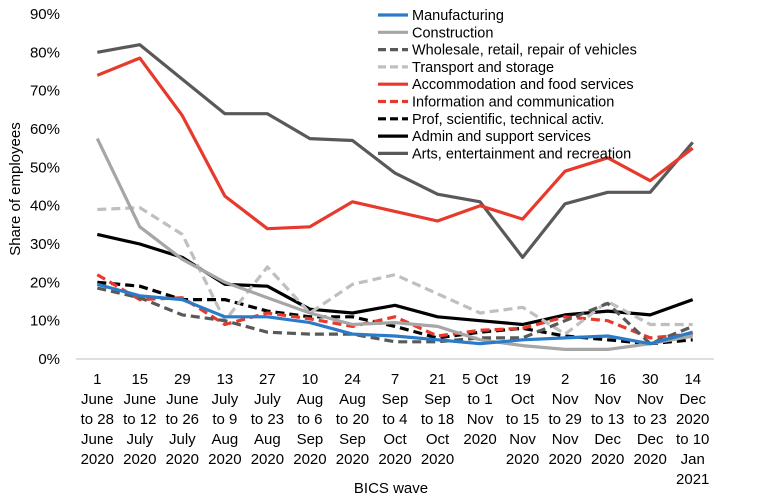 The width and height of the screenshot is (768, 501). Describe the element at coordinates (45, 14) in the screenshot. I see `y-tick-label: 90%` at that location.